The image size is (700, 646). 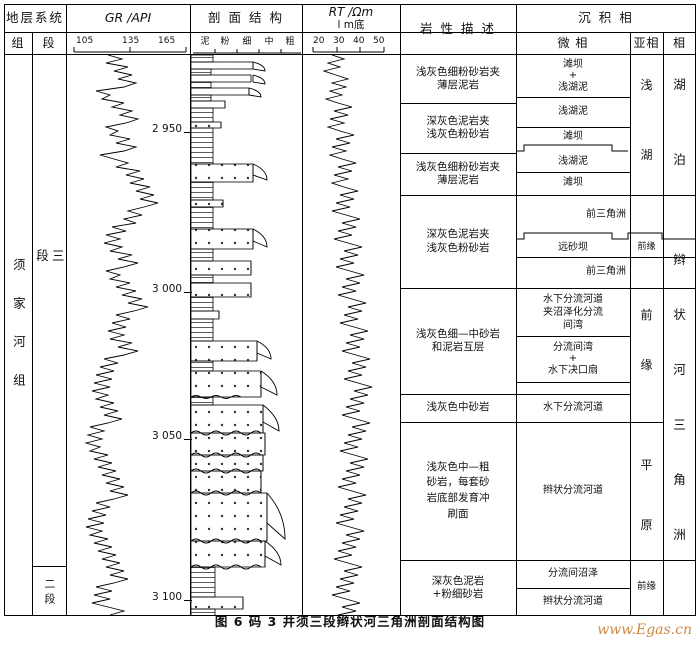 I want to click on header-strat-member: 段, so click(x=49, y=42).